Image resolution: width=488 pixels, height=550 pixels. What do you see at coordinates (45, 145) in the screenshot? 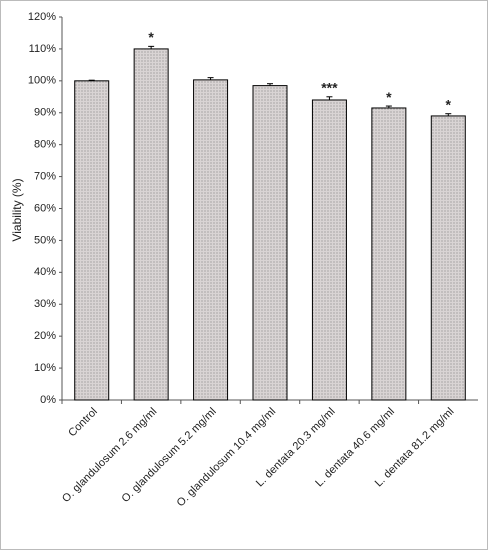
I see `y-tick-label: 80%` at bounding box center [45, 145].